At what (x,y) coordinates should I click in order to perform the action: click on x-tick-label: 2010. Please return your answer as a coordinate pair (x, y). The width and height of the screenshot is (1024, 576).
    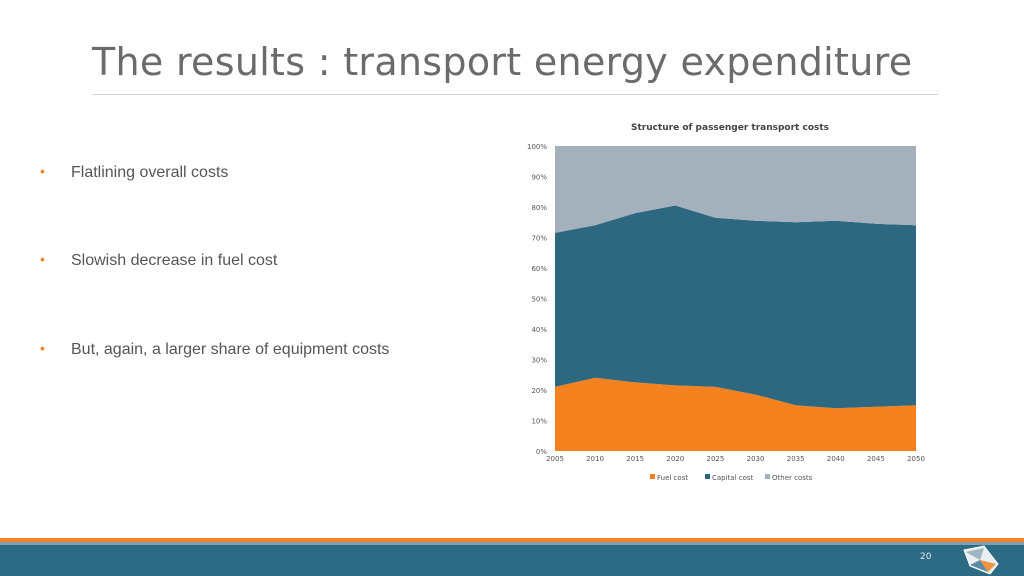
    Looking at the image, I should click on (595, 459).